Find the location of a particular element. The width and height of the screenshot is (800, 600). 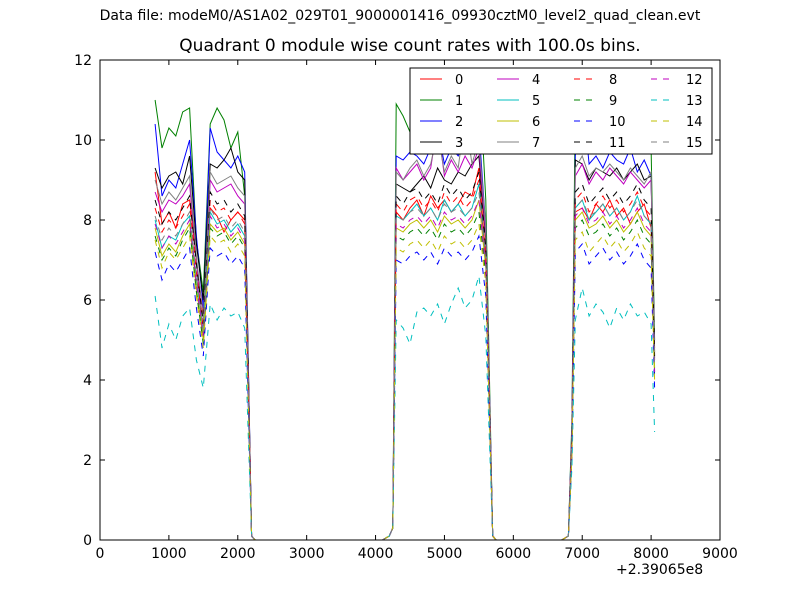

y-tick-label: 2 is located at coordinates (87, 461).